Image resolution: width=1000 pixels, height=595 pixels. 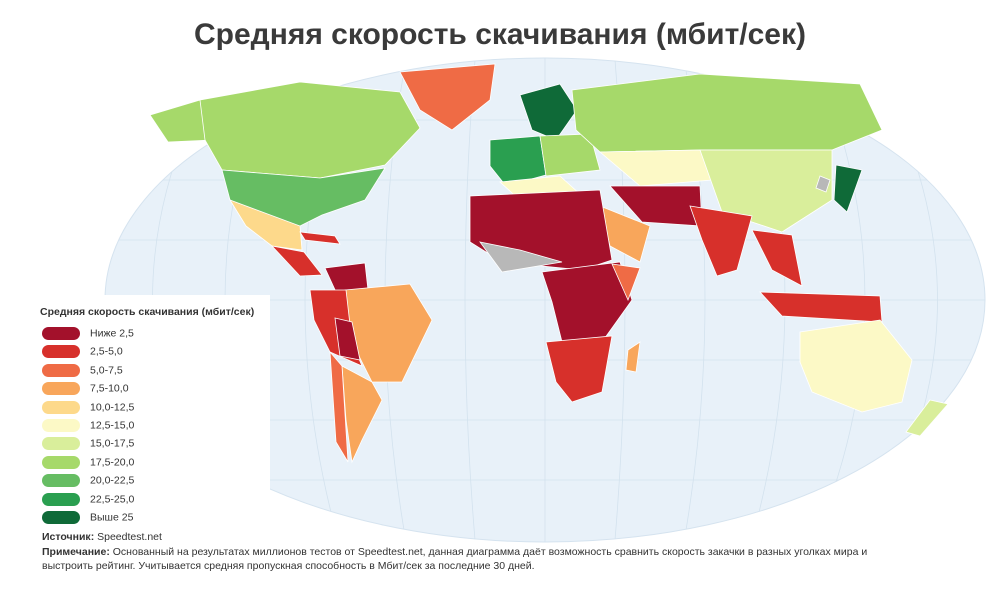 What do you see at coordinates (68, 537) in the screenshot?
I see `source-label: Источник:` at bounding box center [68, 537].